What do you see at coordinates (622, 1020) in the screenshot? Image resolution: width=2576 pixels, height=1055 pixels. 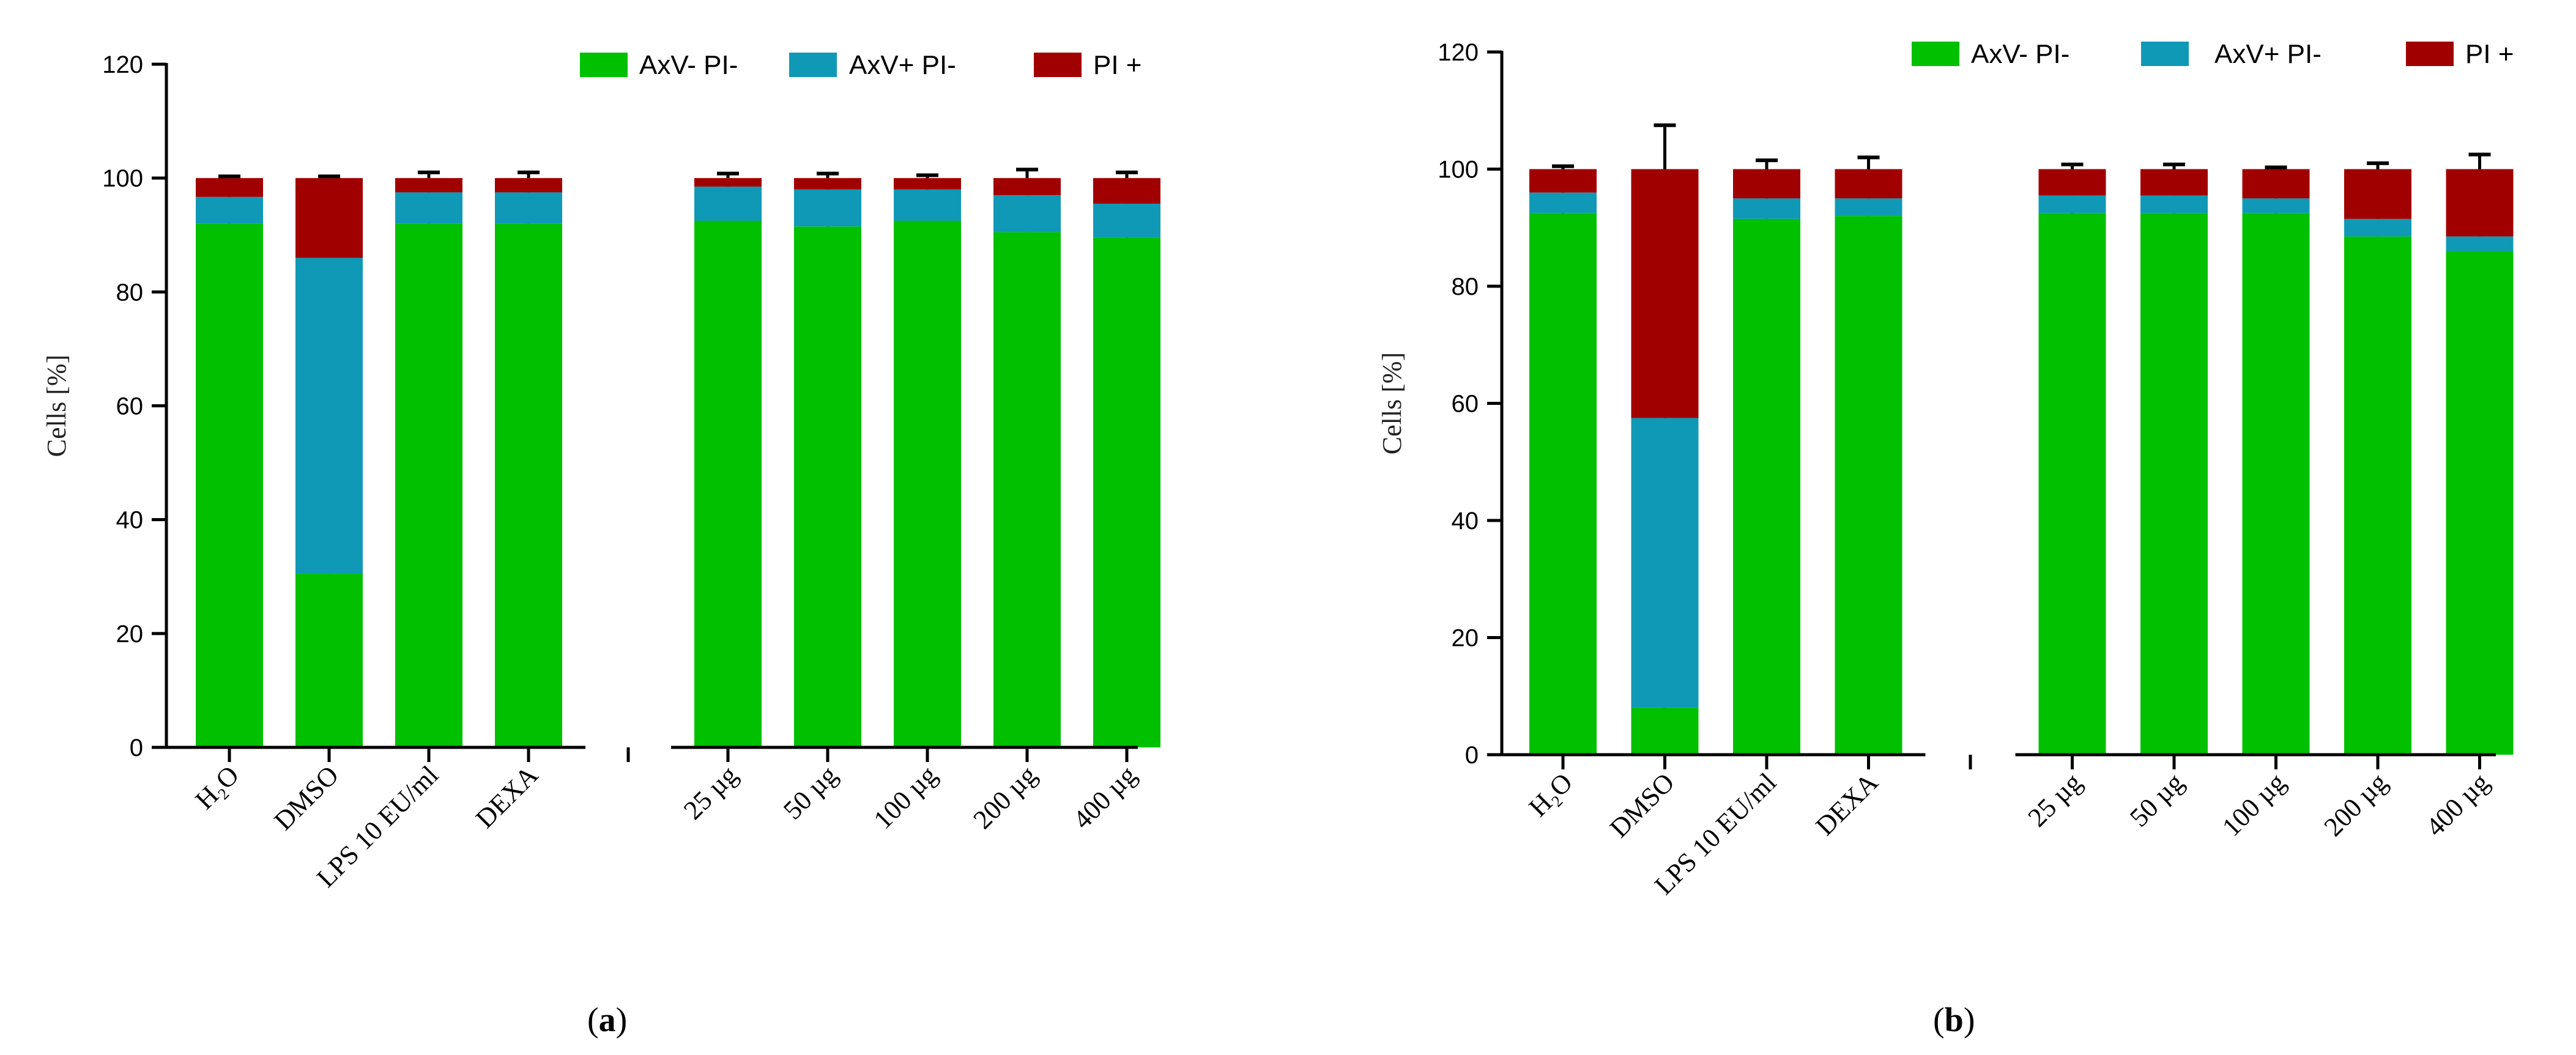 I see `panel-label-close: )` at bounding box center [622, 1020].